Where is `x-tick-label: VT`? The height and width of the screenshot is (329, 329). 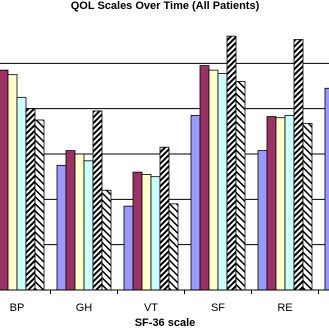 x-tick-label: VT is located at coordinates (151, 308).